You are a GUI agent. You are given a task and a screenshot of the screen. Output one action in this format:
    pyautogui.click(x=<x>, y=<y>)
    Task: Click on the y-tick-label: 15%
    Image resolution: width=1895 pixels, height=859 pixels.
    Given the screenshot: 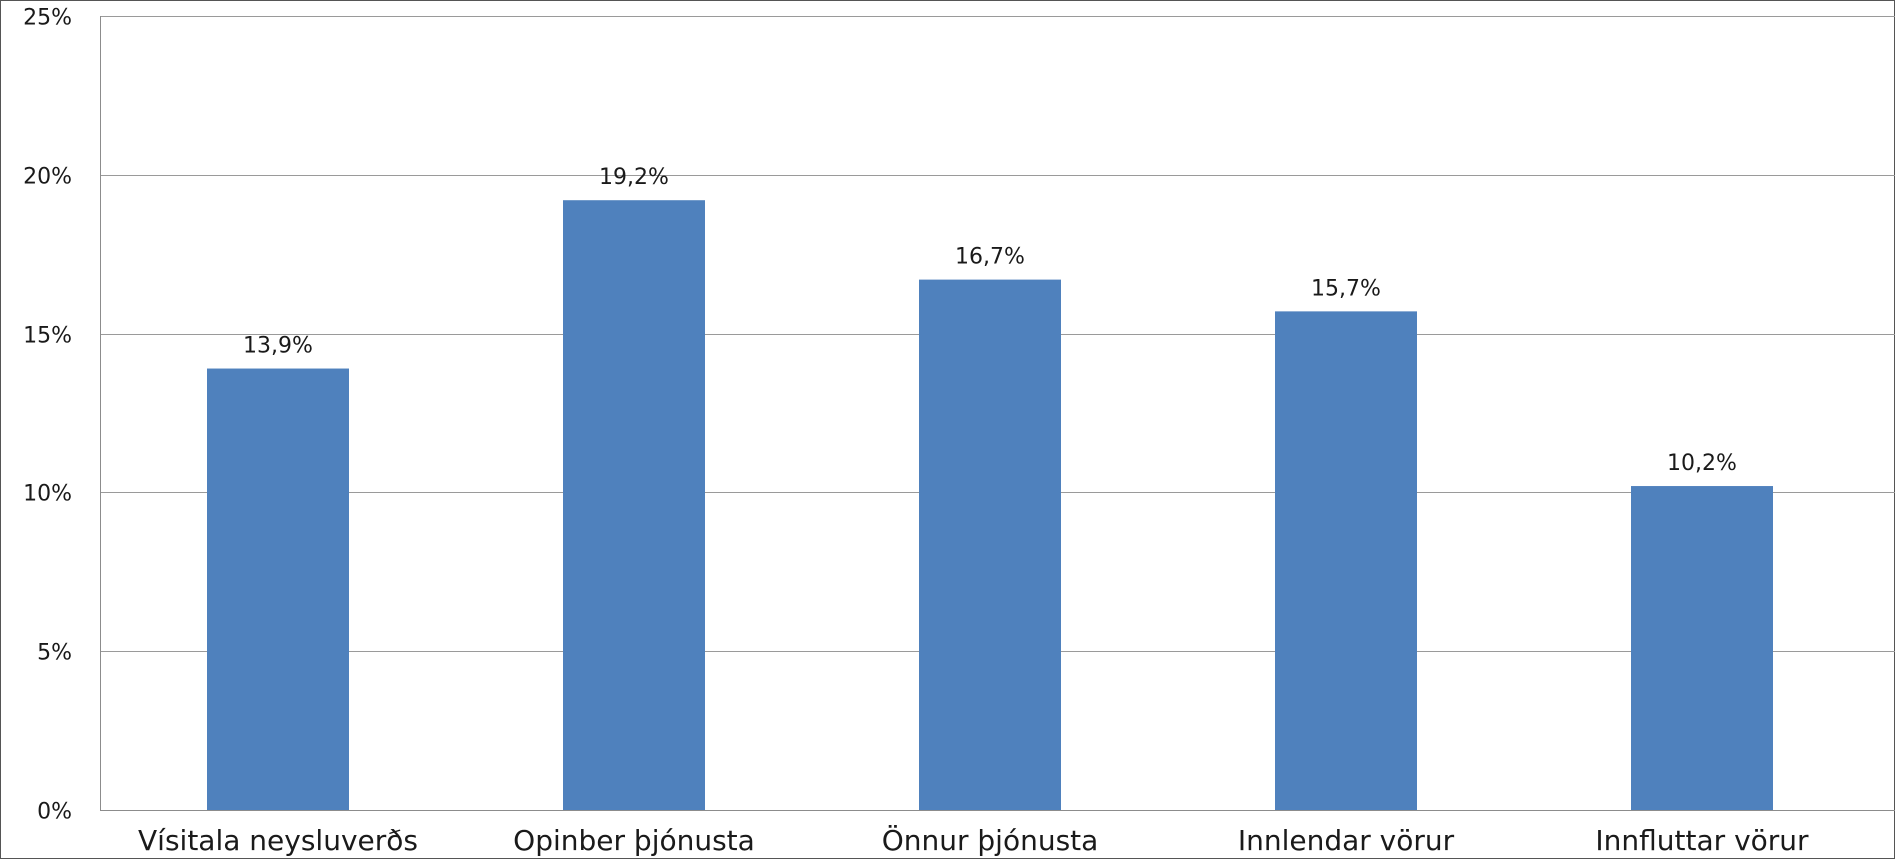 What is the action you would take?
    pyautogui.click(x=47, y=336)
    